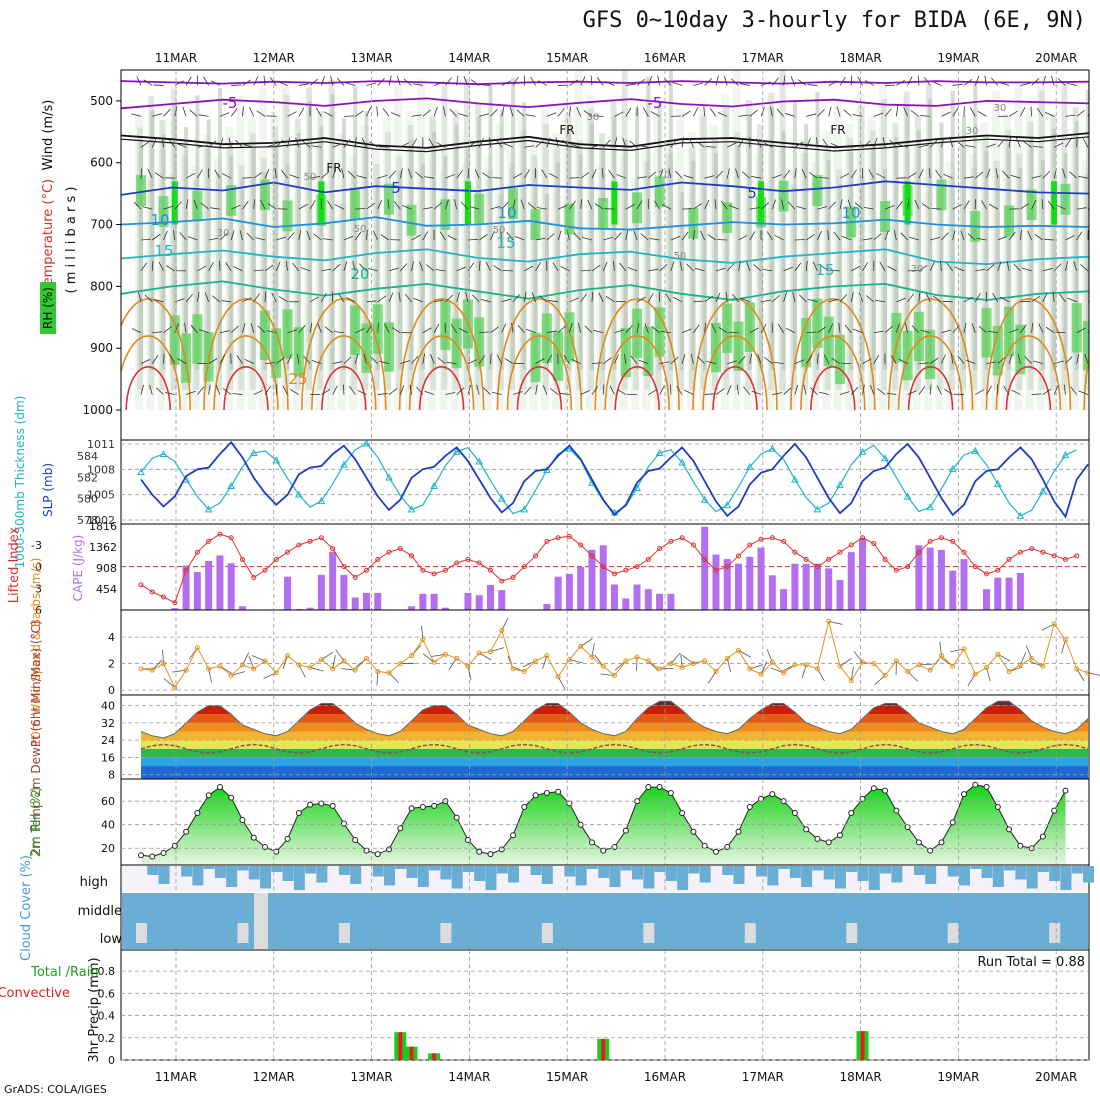 Image resolution: width=1100 pixels, height=1100 pixels. Describe the element at coordinates (605, 652) in the screenshot. I see `panel-frame-wind` at that location.